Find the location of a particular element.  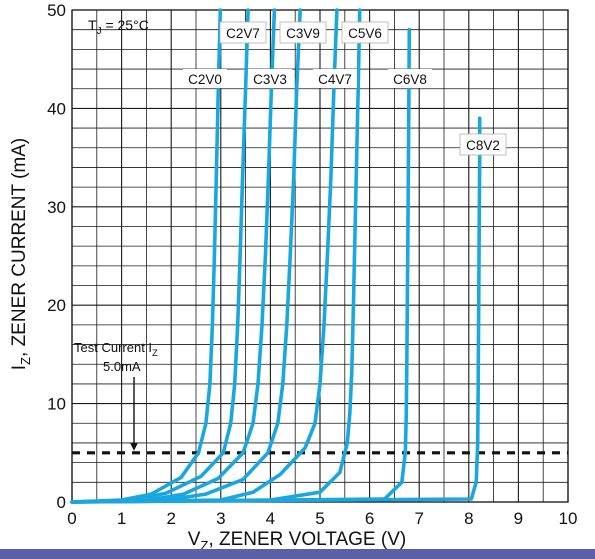

temperature-note: TJ = 25°C is located at coordinates (118, 27).